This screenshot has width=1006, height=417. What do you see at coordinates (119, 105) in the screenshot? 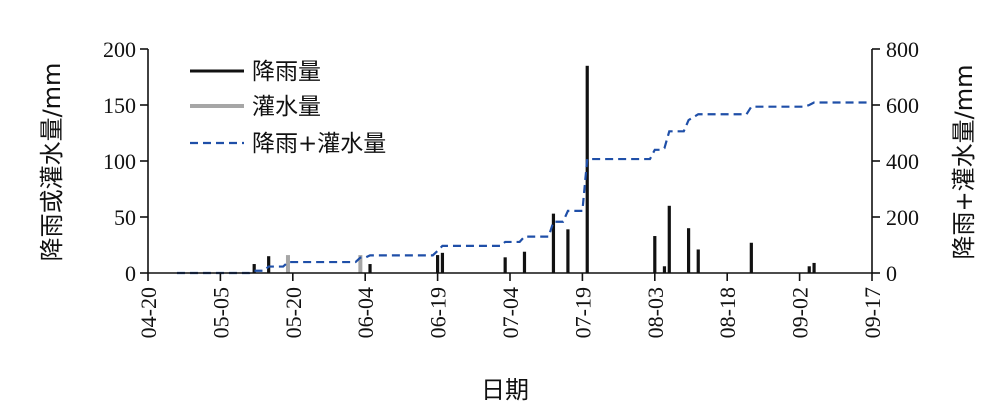
I see `y-left-tick-label: 150` at bounding box center [119, 105].